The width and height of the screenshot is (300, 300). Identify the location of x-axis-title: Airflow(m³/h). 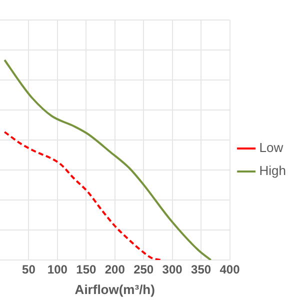
(114, 289).